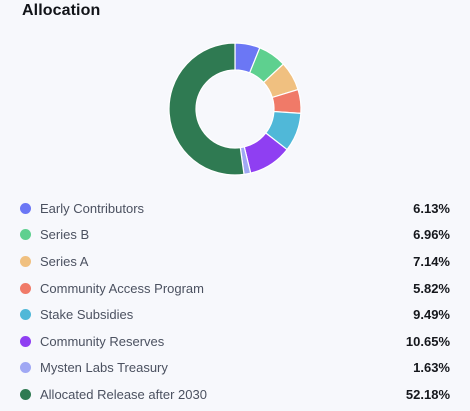  I want to click on legend-percentage: 7.14%, so click(431, 261).